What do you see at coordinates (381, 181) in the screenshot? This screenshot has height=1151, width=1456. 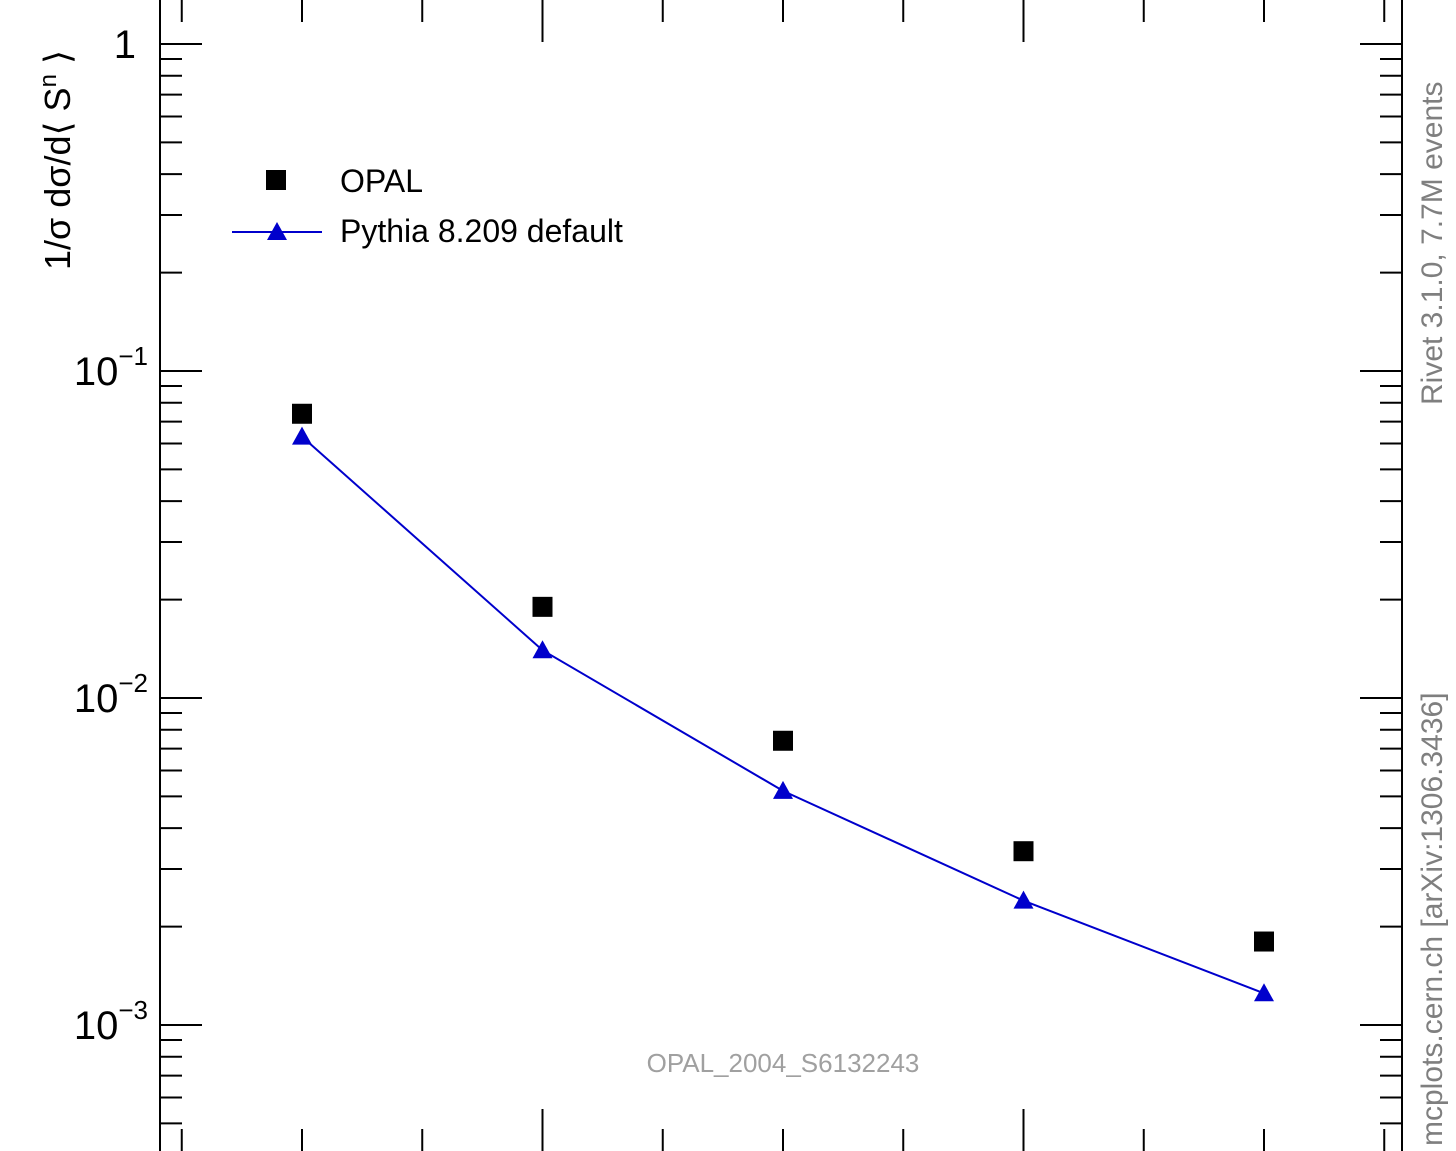 I see `legend-label-opal: OPAL` at bounding box center [381, 181].